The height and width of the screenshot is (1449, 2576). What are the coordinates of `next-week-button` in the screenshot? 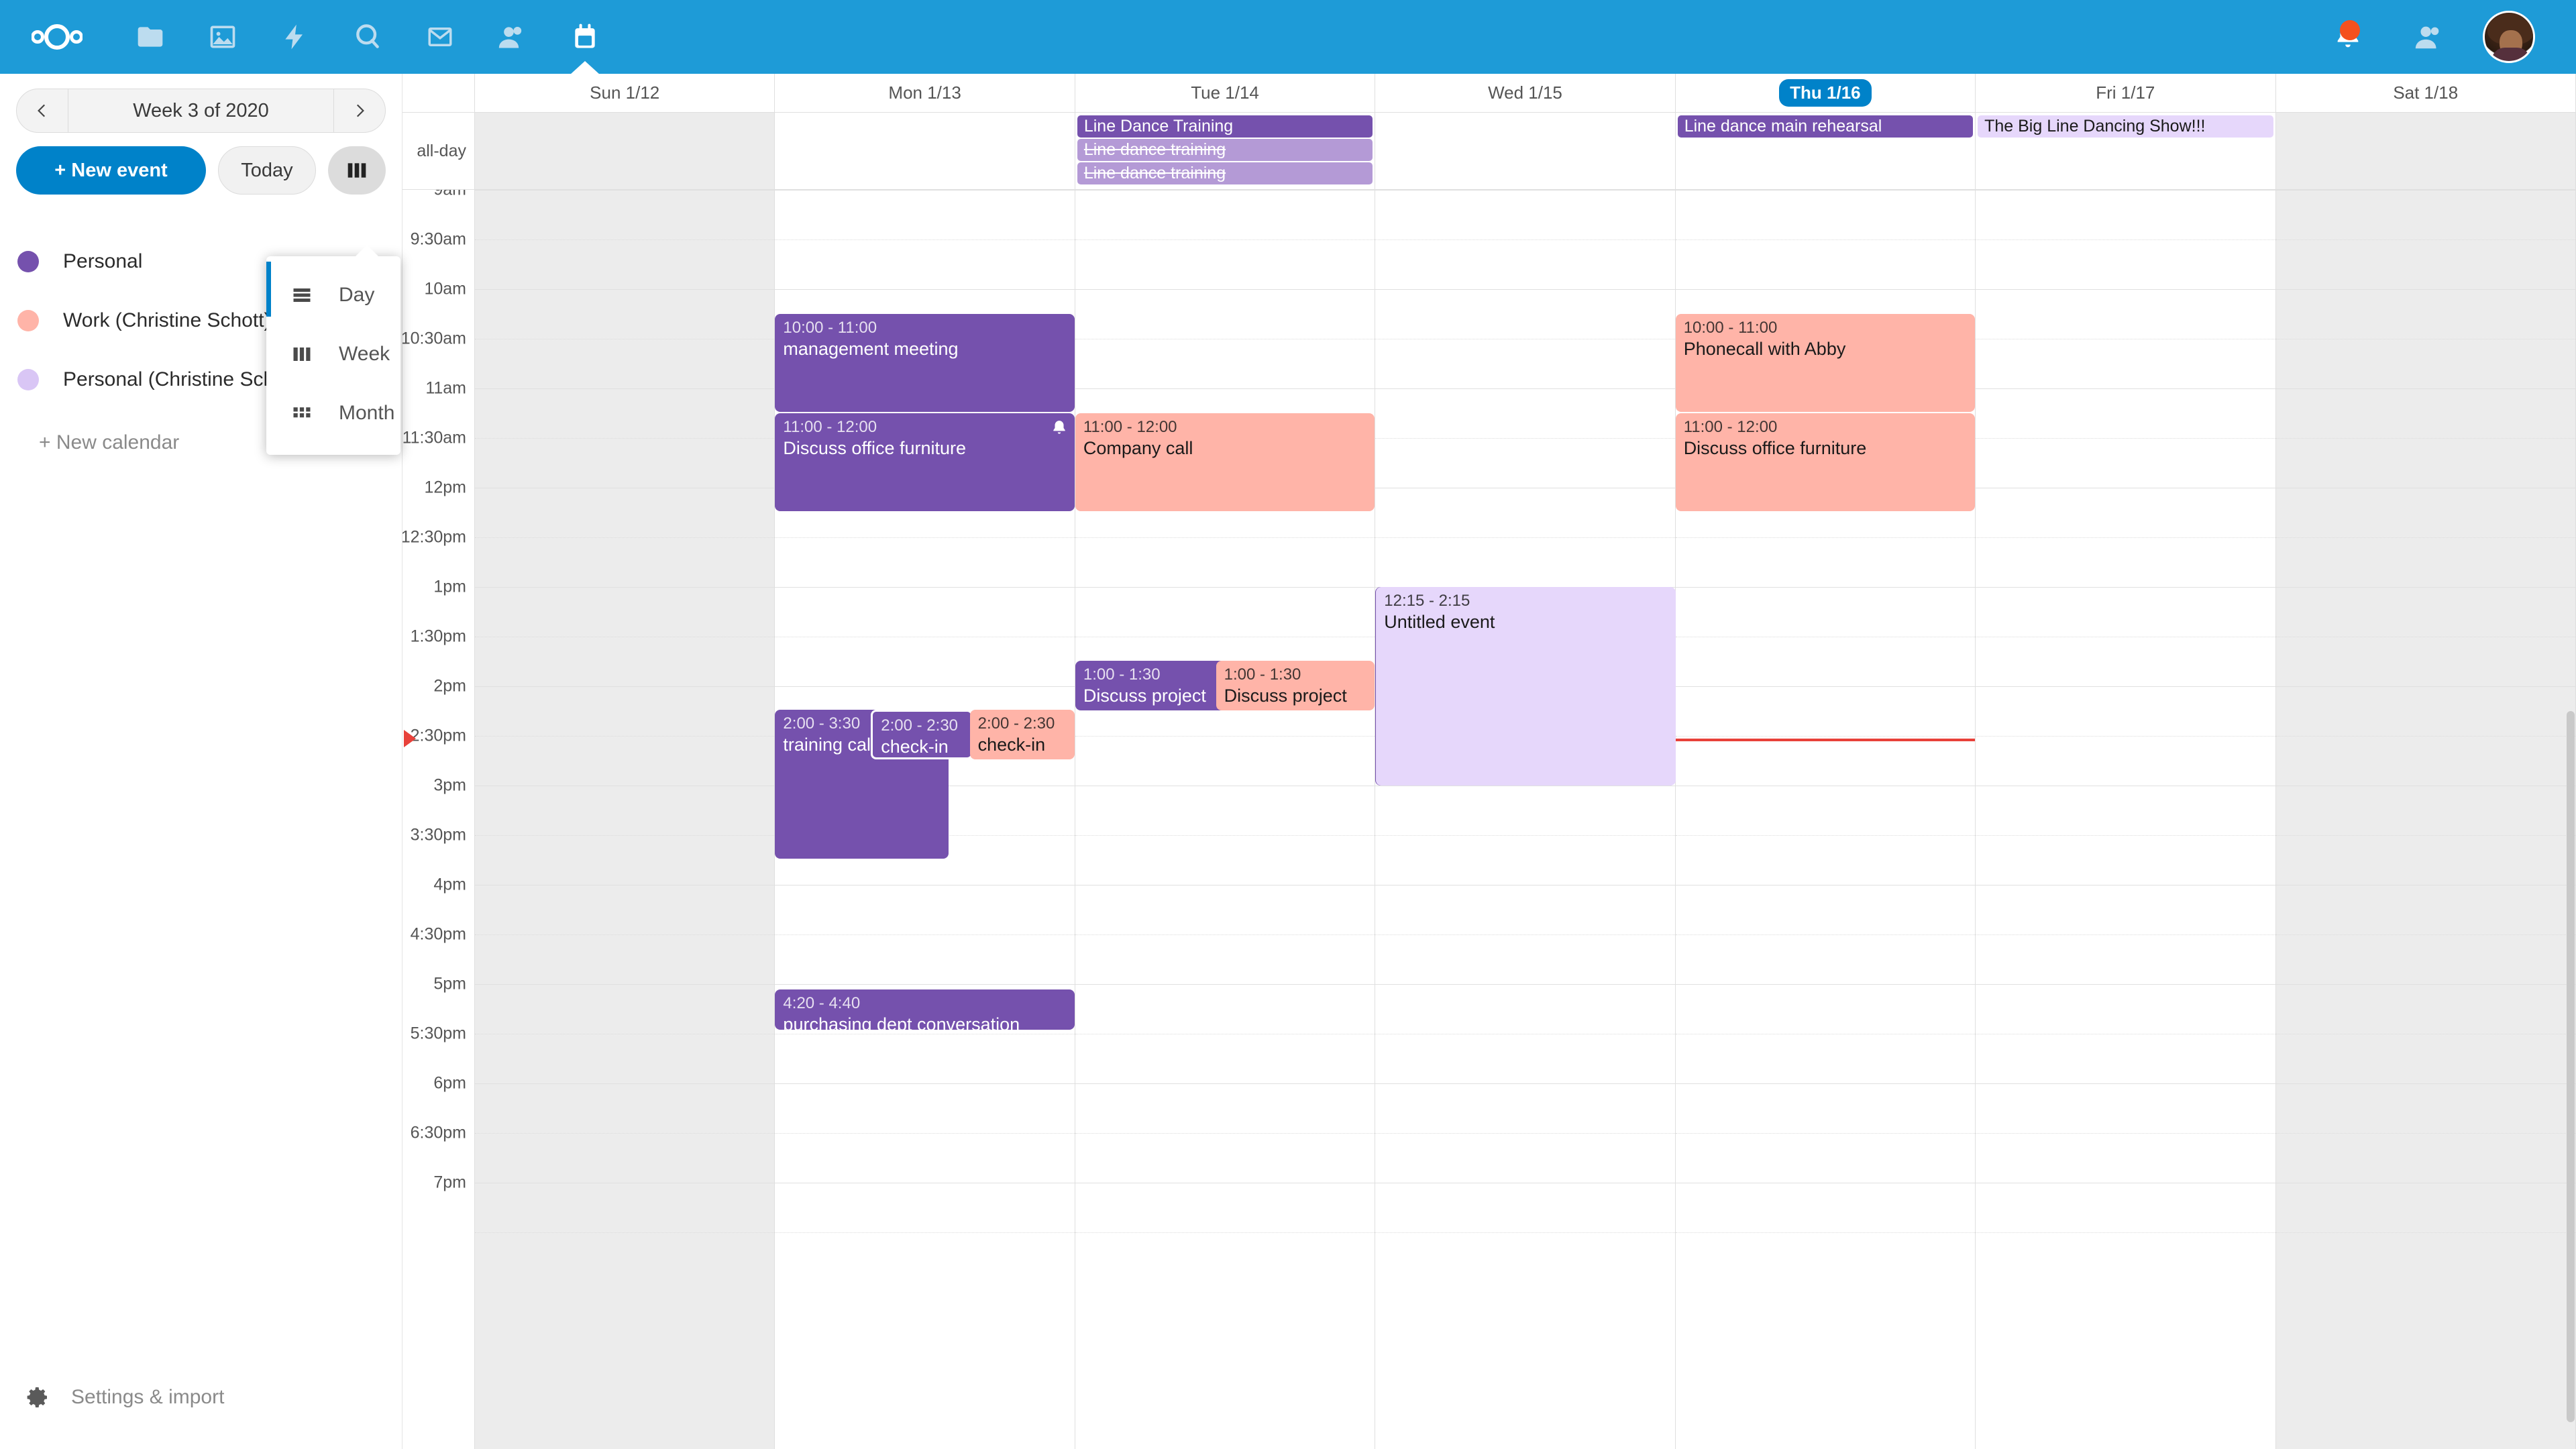 It's located at (359, 110).